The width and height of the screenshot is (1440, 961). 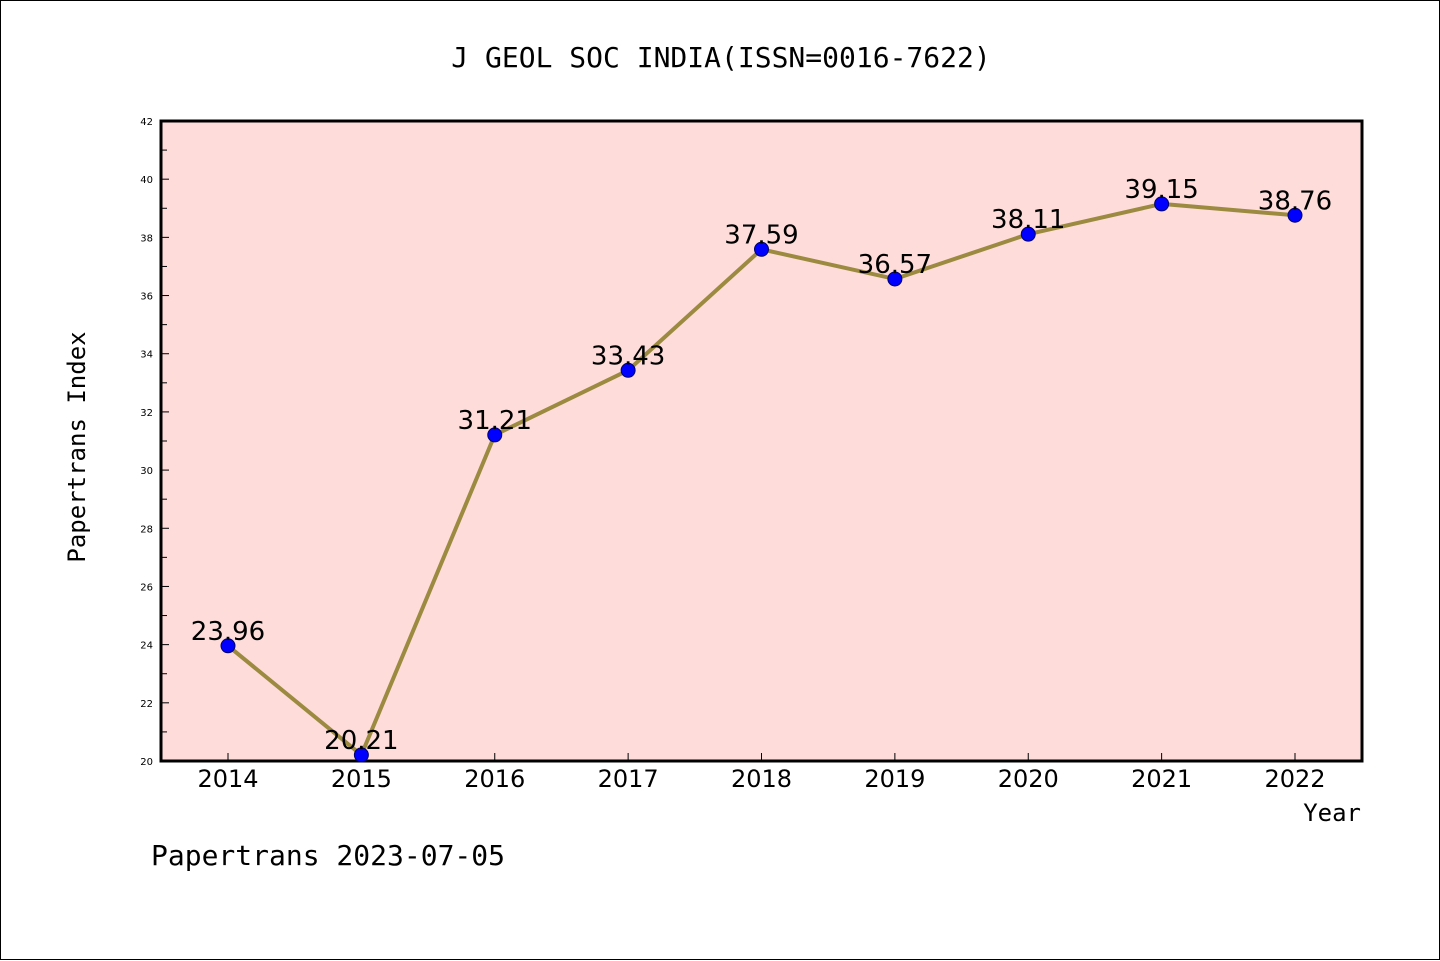 I want to click on data-point-2017, so click(x=628, y=370).